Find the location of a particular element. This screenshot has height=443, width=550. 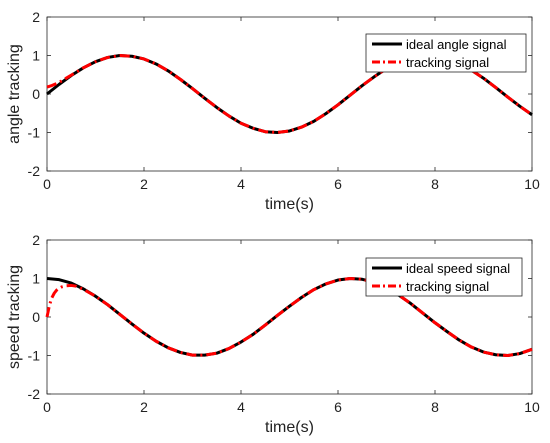

panel2-ytick-label: 0 is located at coordinates (36, 317).